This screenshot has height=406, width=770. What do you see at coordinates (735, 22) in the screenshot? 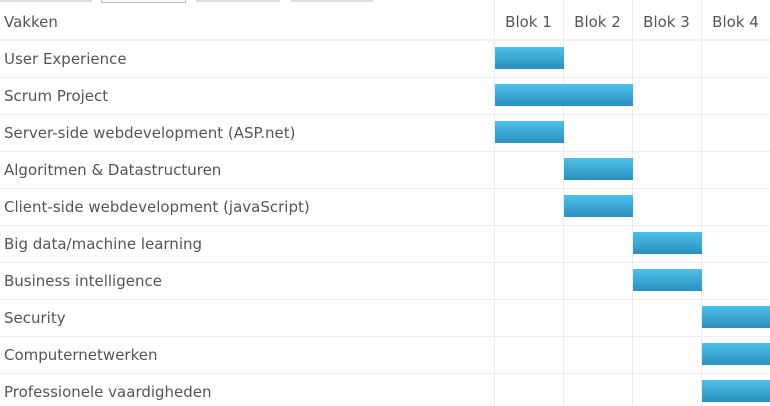
I see `period-header-4: Blok 4` at bounding box center [735, 22].